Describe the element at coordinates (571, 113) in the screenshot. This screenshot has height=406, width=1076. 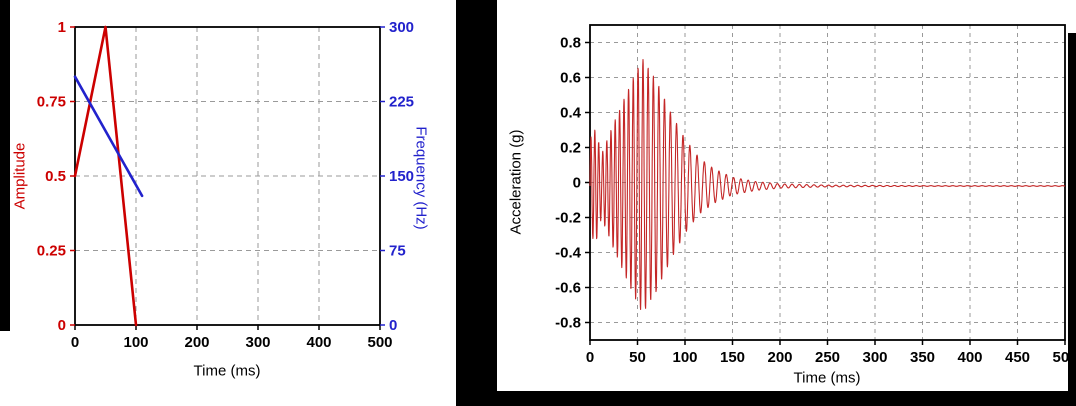
I see `y-tick-label: 0.4` at that location.